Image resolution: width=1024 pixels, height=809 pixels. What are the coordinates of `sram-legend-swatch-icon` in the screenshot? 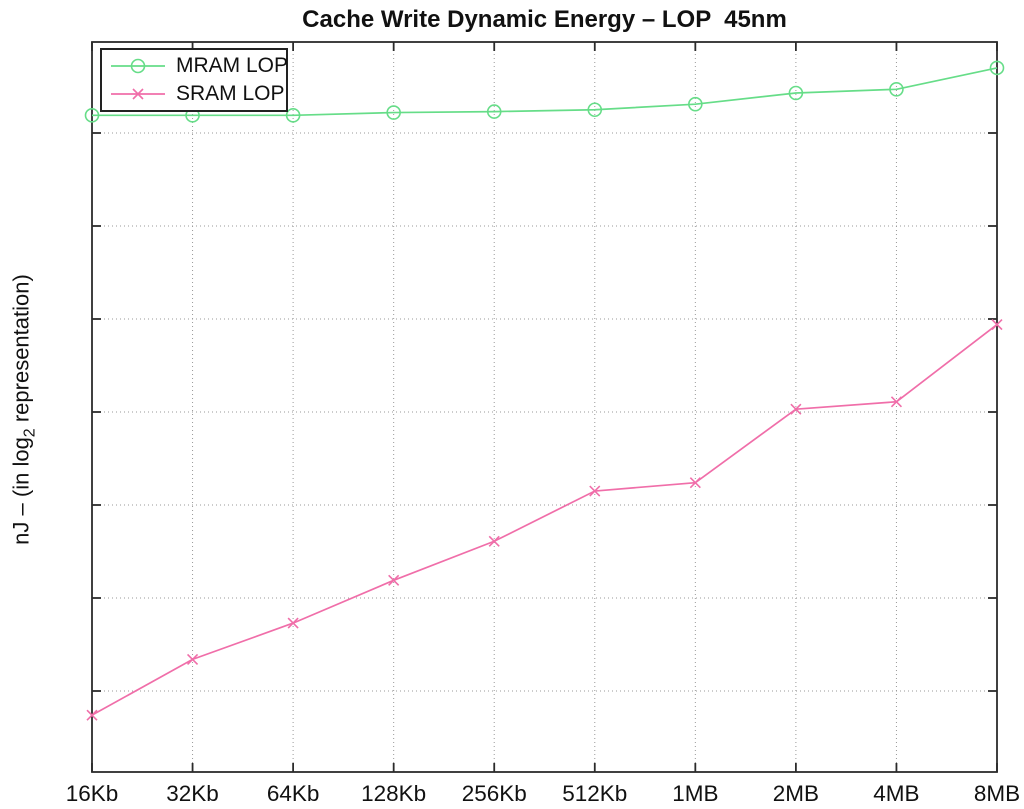 It's located at (138, 94).